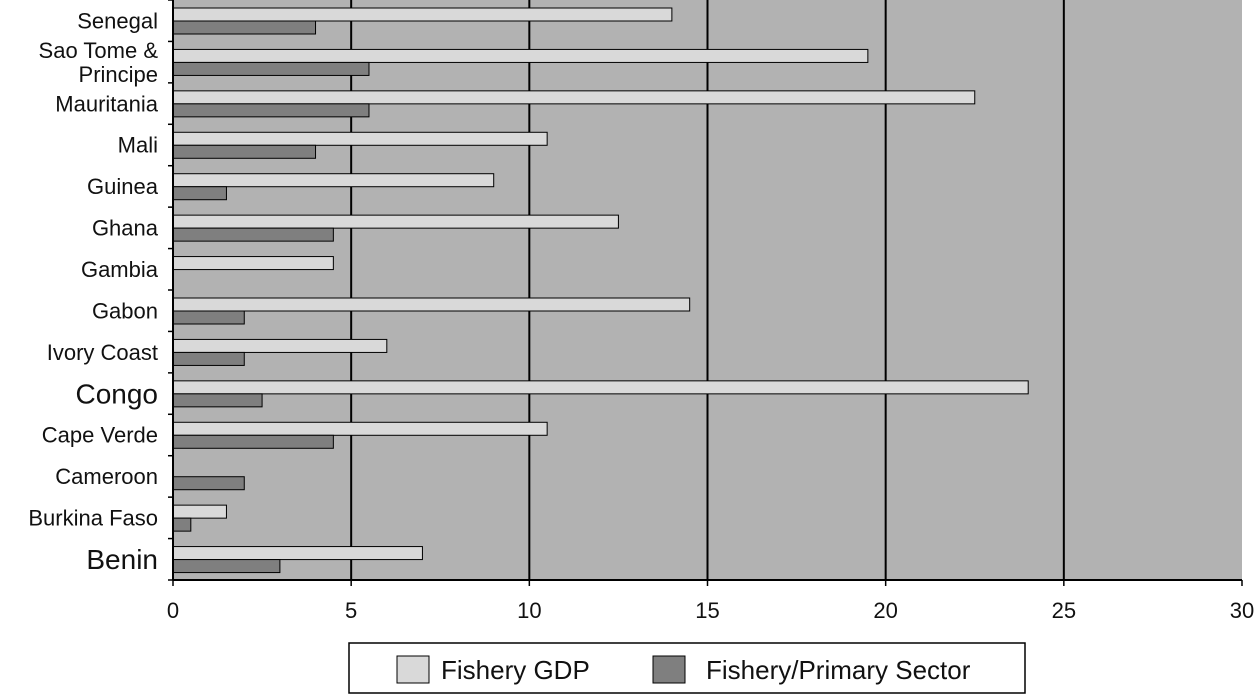 The width and height of the screenshot is (1260, 695). I want to click on category-label-sao-tome-principe: Sao Tome & Principe, so click(99, 62).